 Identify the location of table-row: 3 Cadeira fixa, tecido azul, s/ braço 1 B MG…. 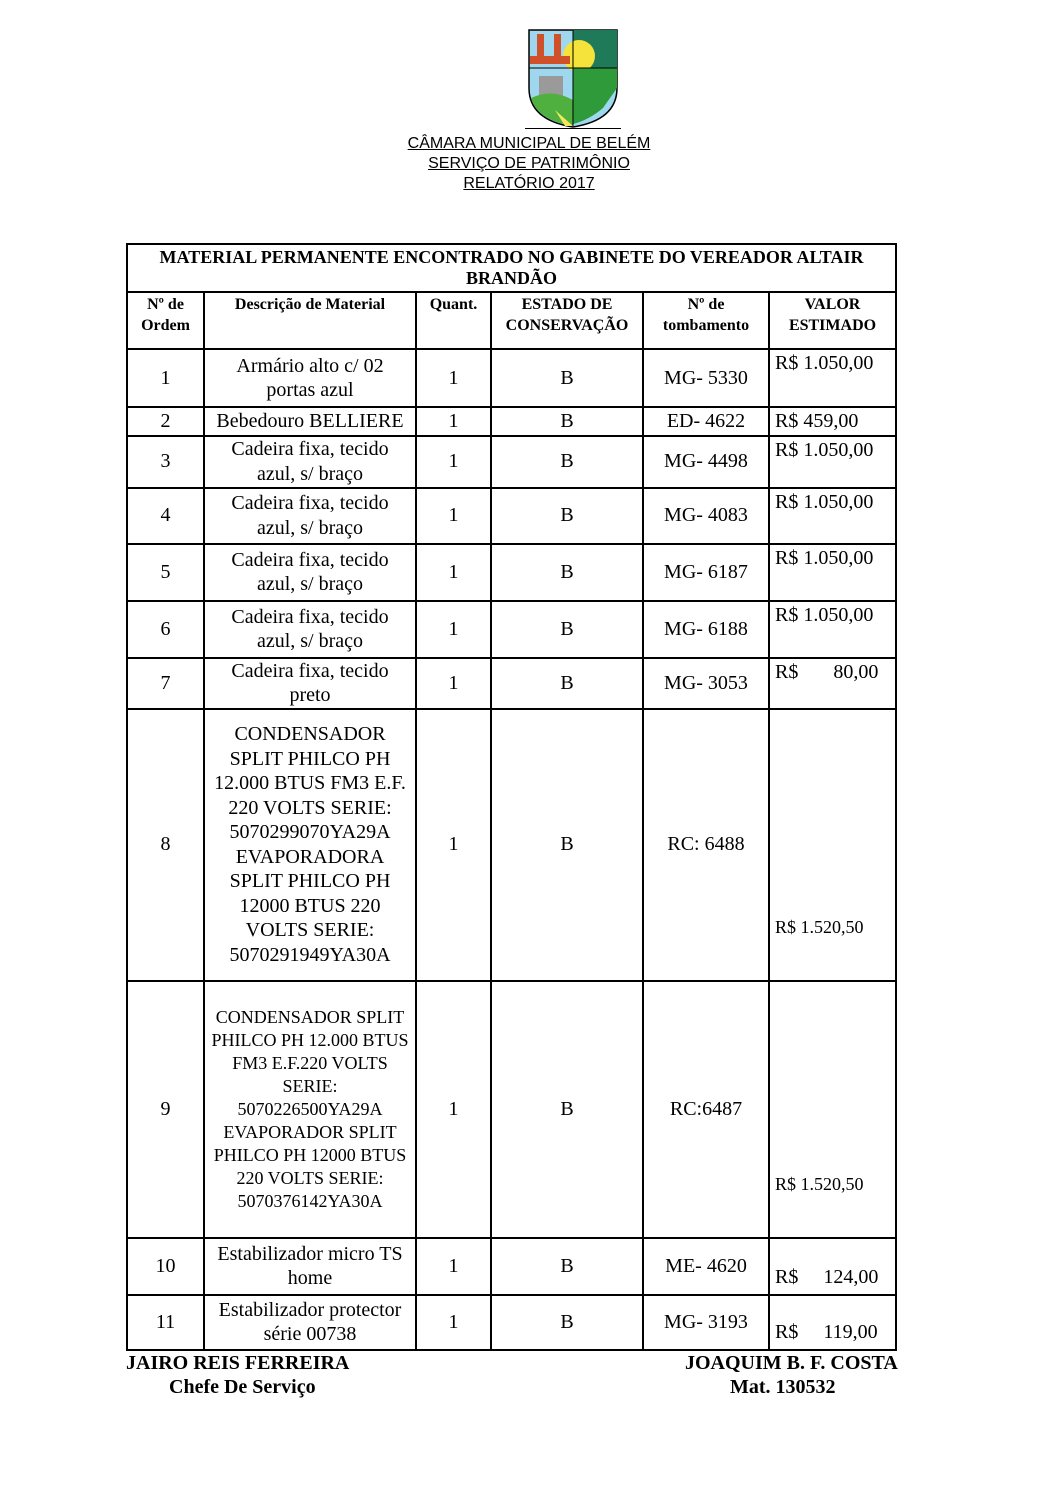
(511, 461).